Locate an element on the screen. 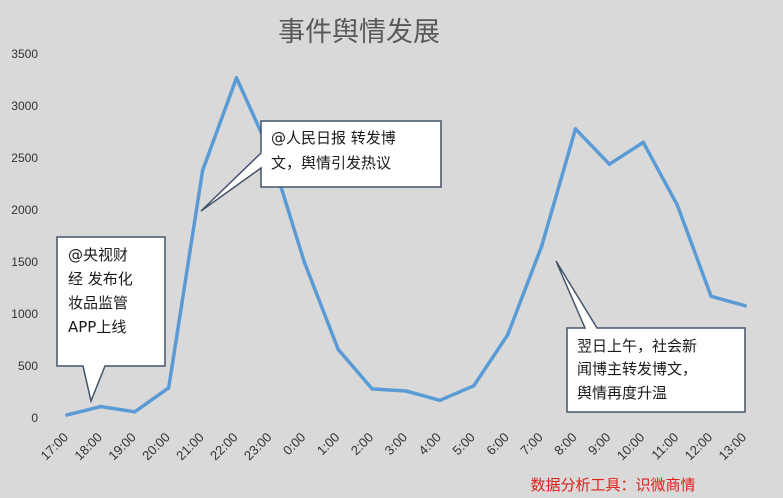 This screenshot has width=783, height=498. y-tick-label: 1000 is located at coordinates (24, 314).